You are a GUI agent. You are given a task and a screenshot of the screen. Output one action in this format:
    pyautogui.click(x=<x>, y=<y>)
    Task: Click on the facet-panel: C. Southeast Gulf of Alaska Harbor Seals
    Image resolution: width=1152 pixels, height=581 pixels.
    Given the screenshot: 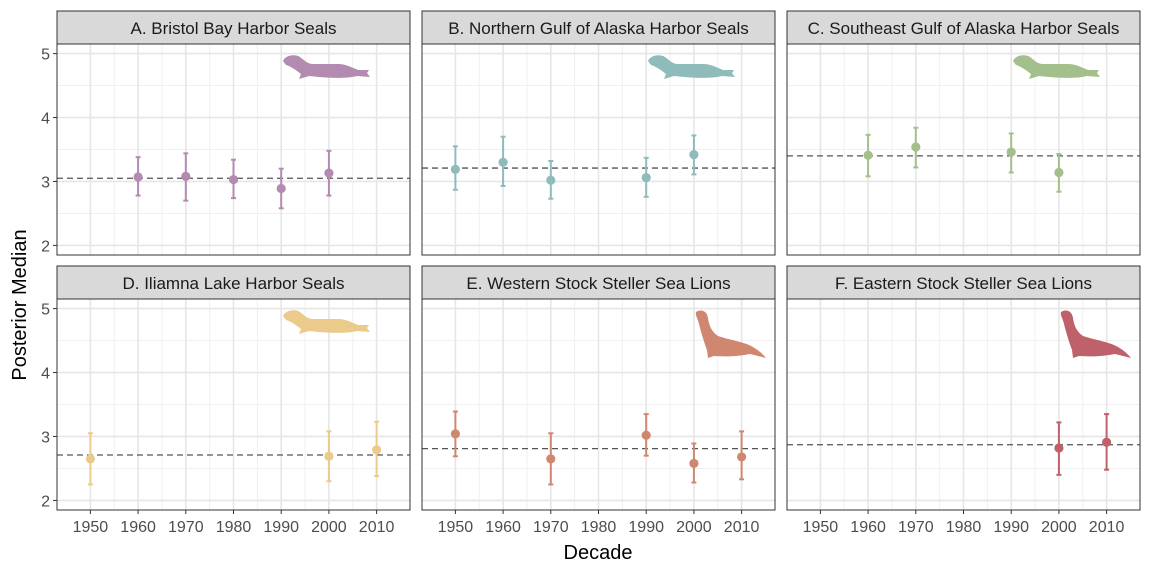 What is the action you would take?
    pyautogui.click(x=963, y=133)
    